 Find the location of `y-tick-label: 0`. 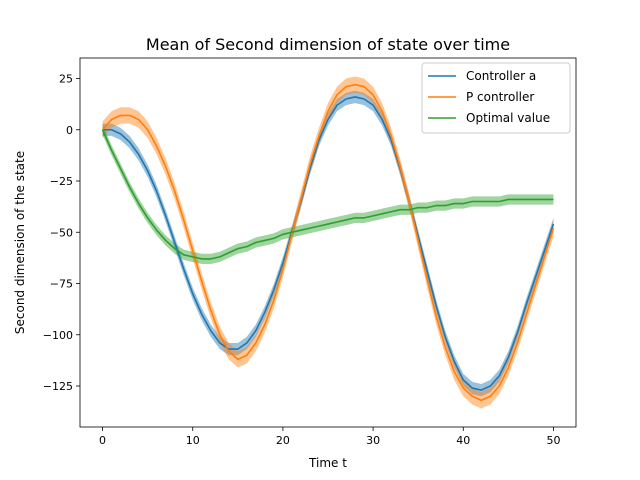

y-tick-label: 0 is located at coordinates (69, 130).